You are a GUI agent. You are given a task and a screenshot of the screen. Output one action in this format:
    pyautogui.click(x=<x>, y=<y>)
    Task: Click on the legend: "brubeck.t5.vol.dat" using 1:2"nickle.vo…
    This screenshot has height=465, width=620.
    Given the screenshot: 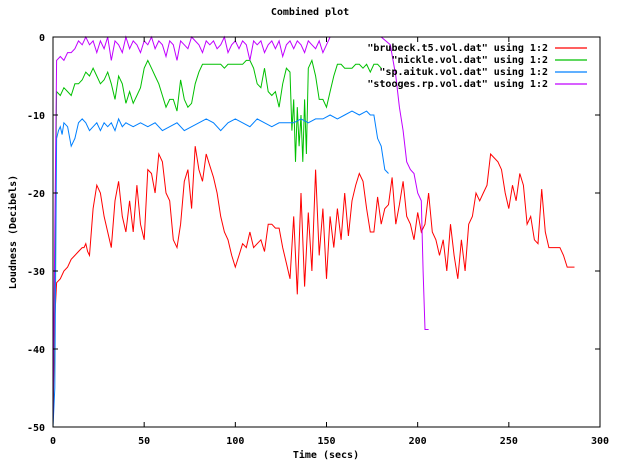 What is the action you would take?
    pyautogui.click(x=477, y=66)
    